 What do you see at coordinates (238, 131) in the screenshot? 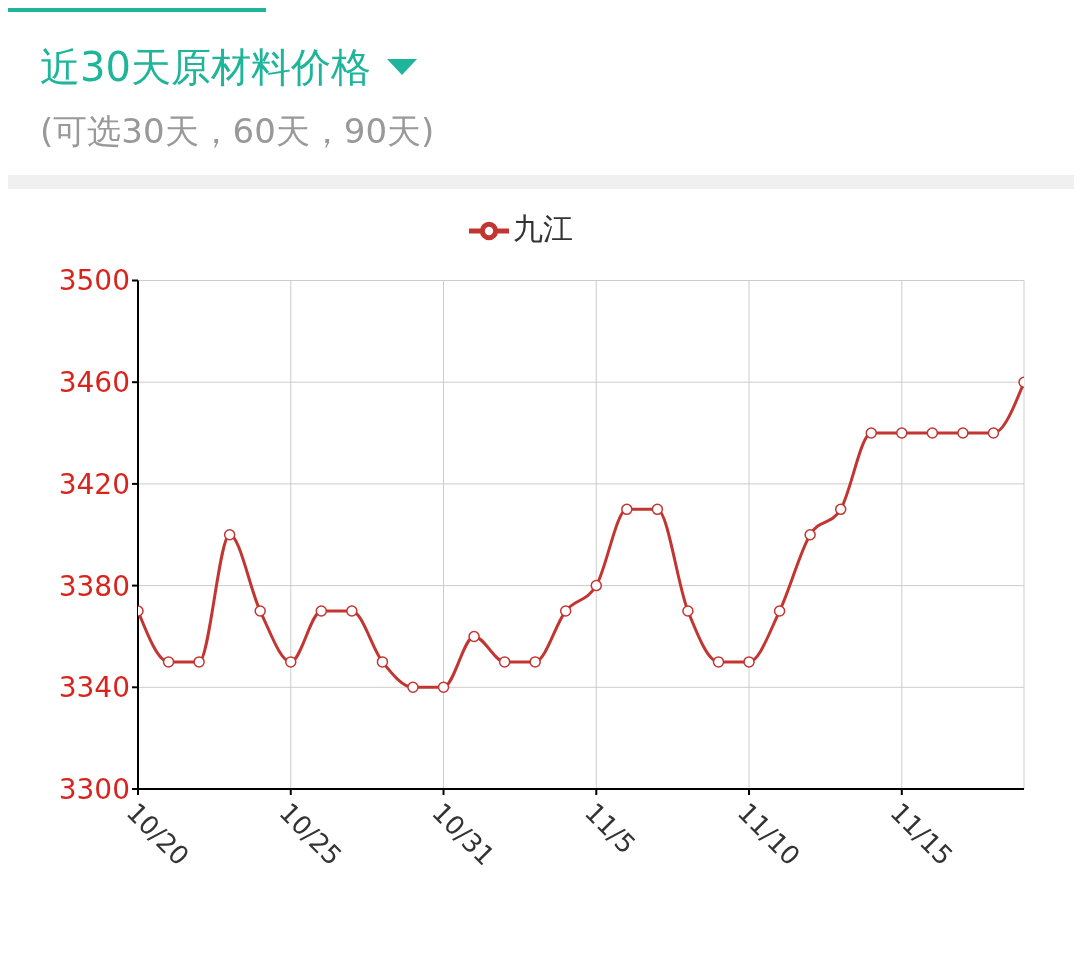
I see `chart-subtitle: (可选30天，60天，90天)` at bounding box center [238, 131].